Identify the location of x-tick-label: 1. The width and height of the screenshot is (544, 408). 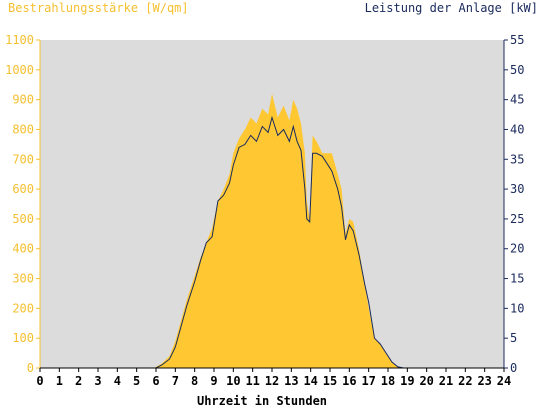
(59, 381).